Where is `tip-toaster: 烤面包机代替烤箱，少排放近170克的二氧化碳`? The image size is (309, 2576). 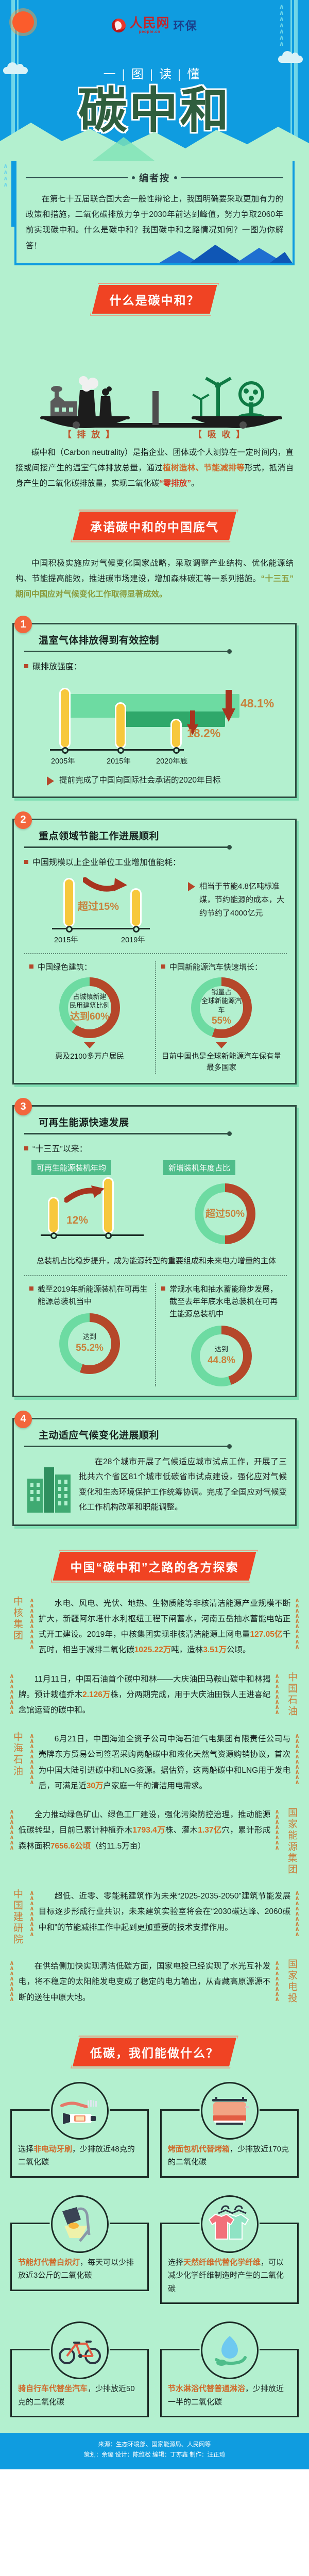
tip-toaster: 烤面包机代替烤箱，少排放近170克的二氧化碳 is located at coordinates (229, 2129).